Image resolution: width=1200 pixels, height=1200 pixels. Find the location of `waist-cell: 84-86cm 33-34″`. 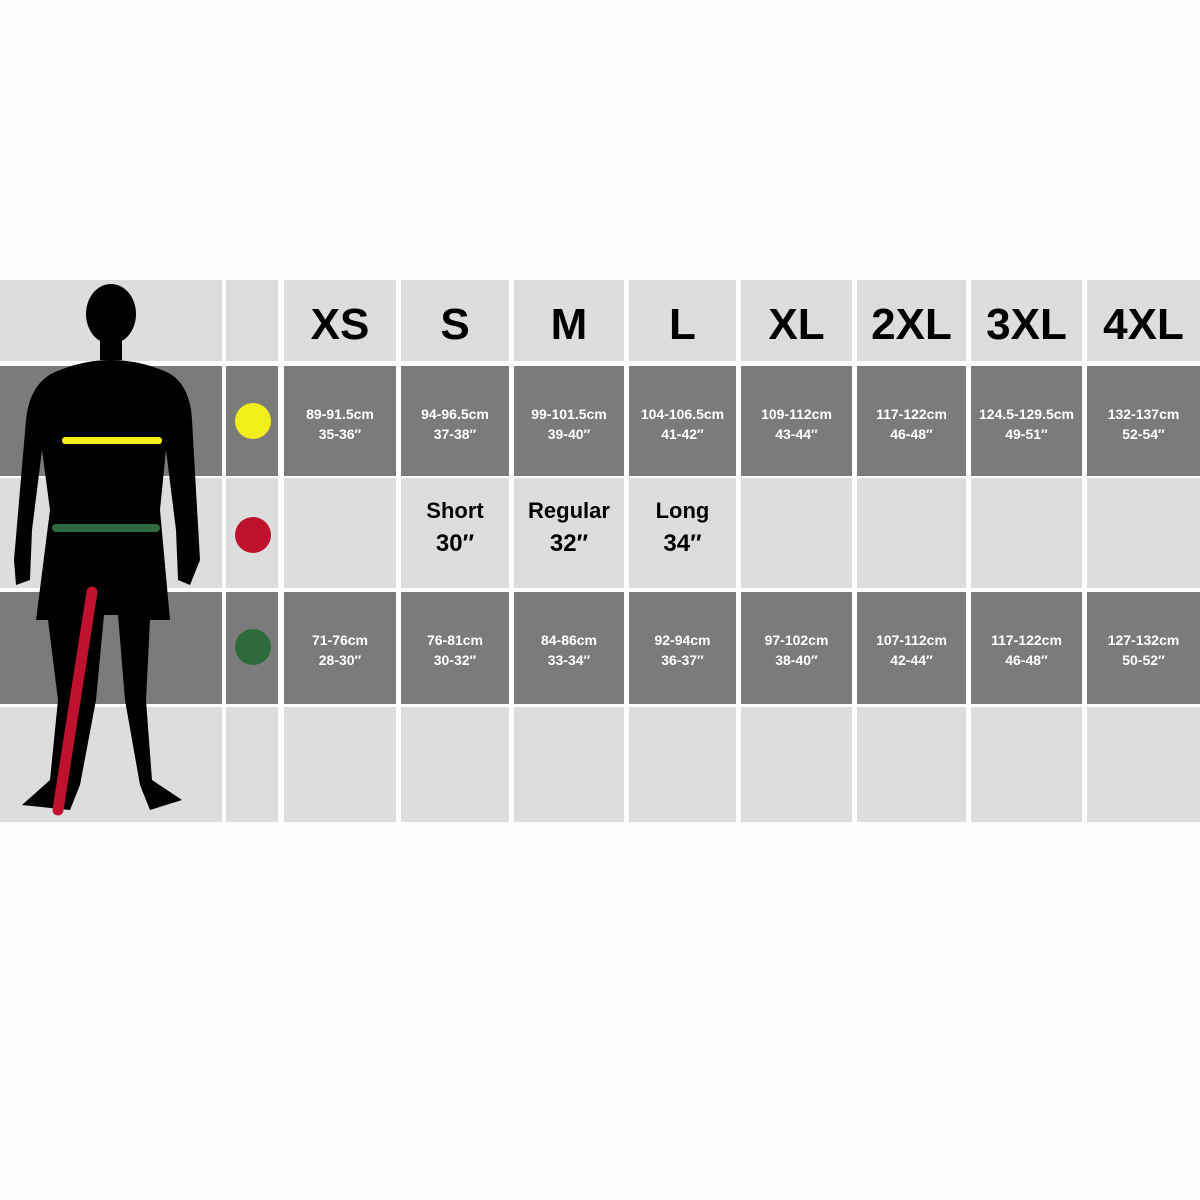

waist-cell: 84-86cm 33-34″ is located at coordinates (569, 648).